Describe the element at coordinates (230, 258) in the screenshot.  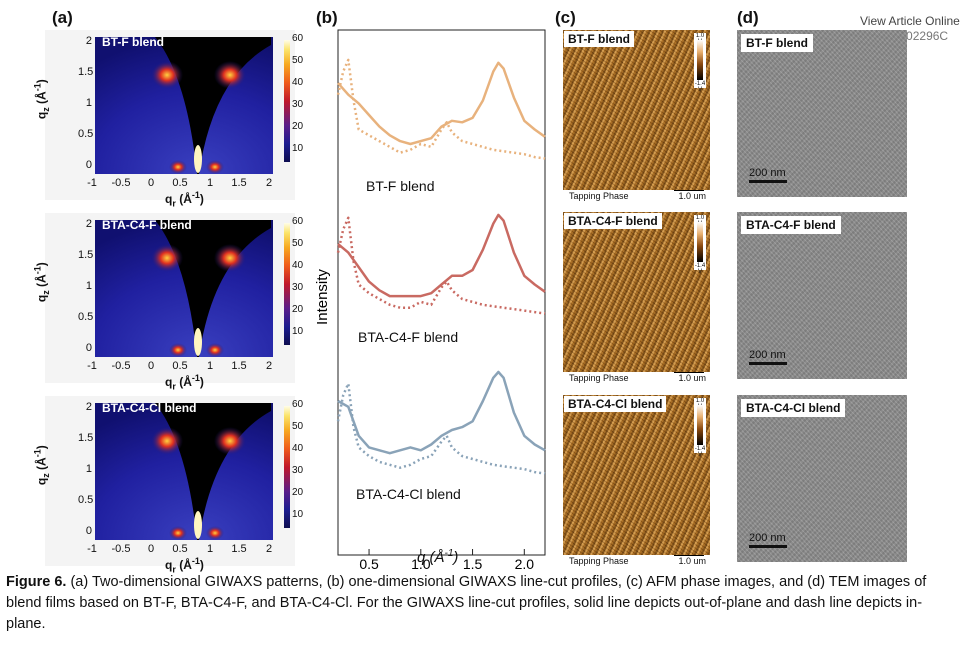
I see `giwaxs-arc-right` at that location.